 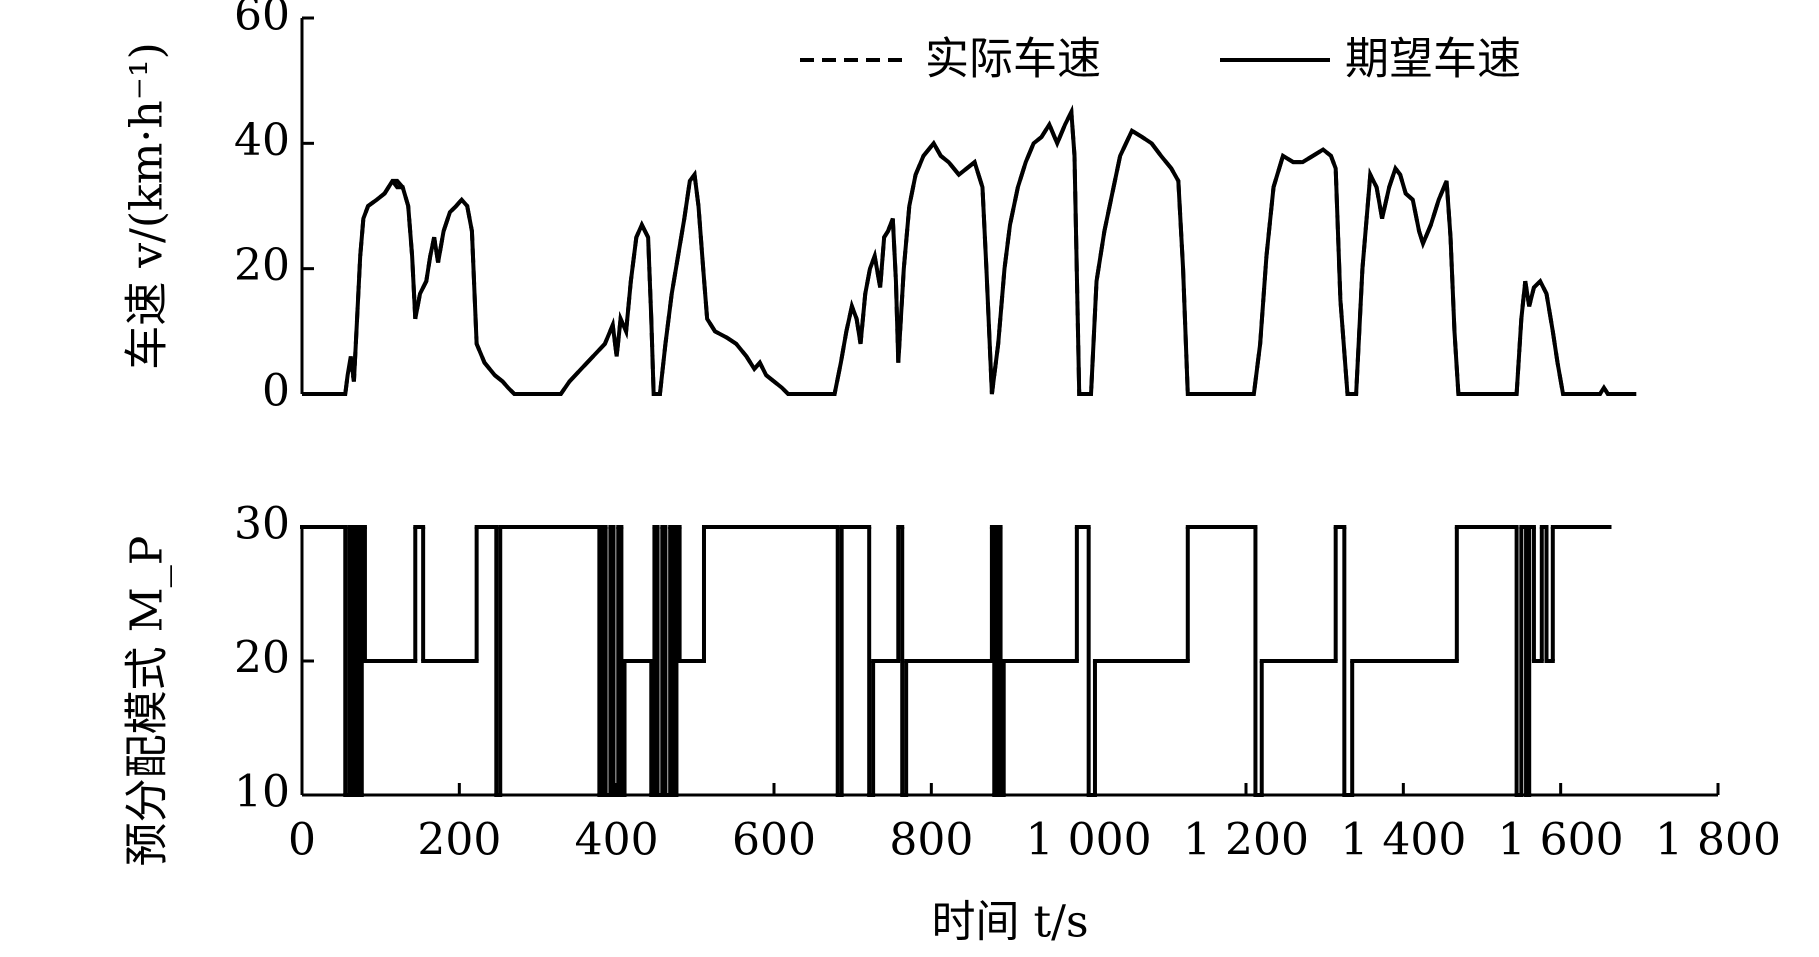 What do you see at coordinates (147, 701) in the screenshot?
I see `y-axis-label: 预分配模式 M_P` at bounding box center [147, 701].